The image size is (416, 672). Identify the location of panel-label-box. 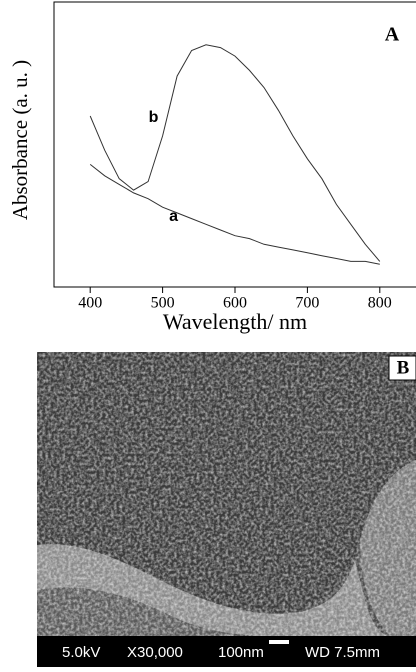
(402, 368).